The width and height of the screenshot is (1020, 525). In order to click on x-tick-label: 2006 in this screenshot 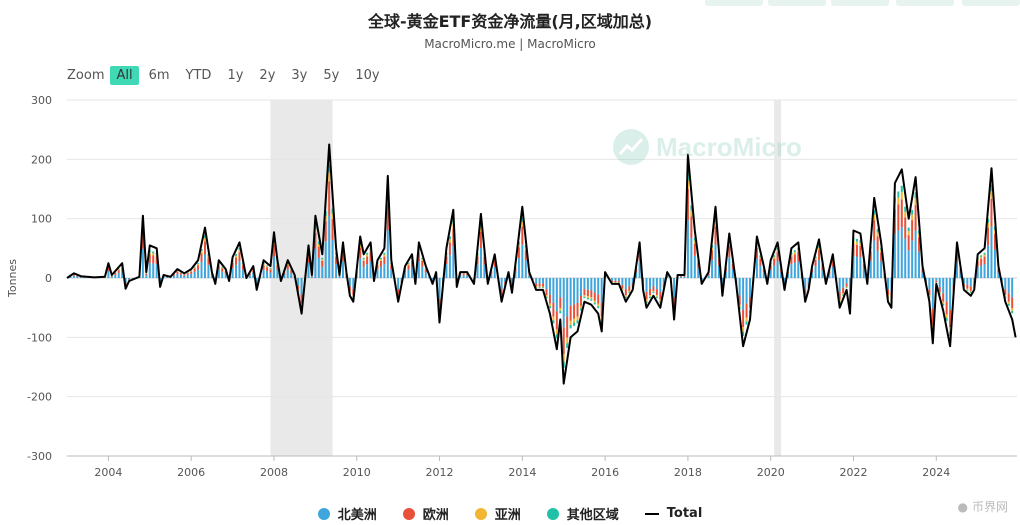, I will do `click(191, 472)`.